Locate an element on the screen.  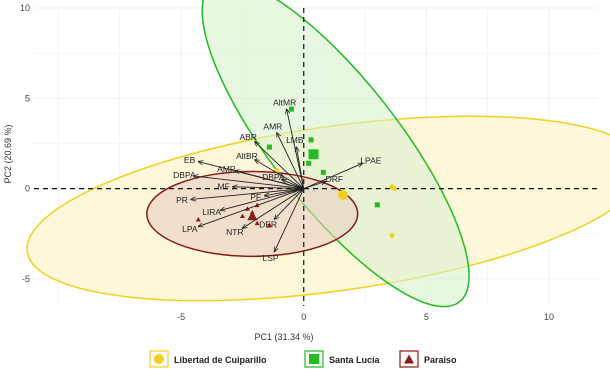
y-tick-label: 0 is located at coordinates (27, 189).